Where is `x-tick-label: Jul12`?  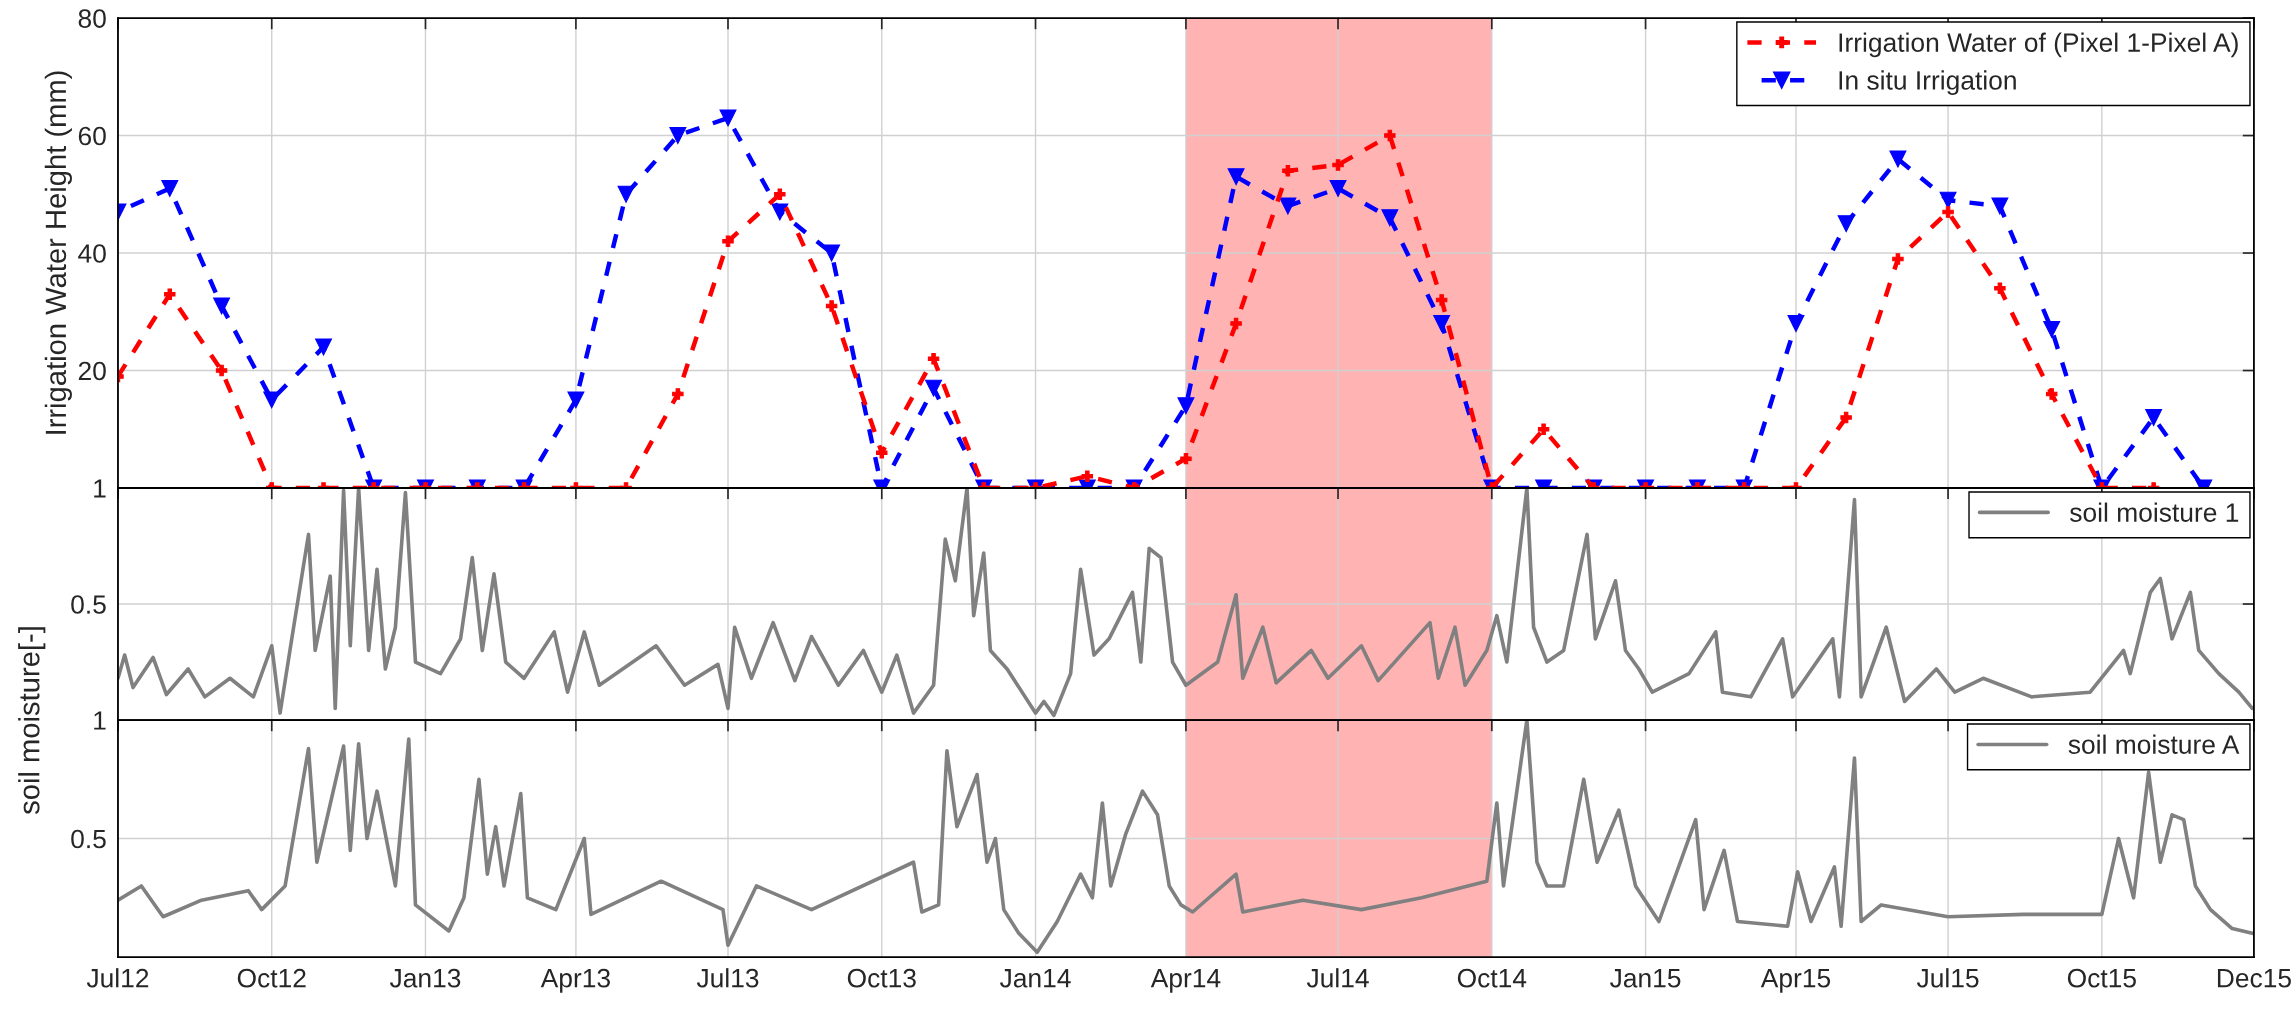
x-tick-label: Jul12 is located at coordinates (117, 978).